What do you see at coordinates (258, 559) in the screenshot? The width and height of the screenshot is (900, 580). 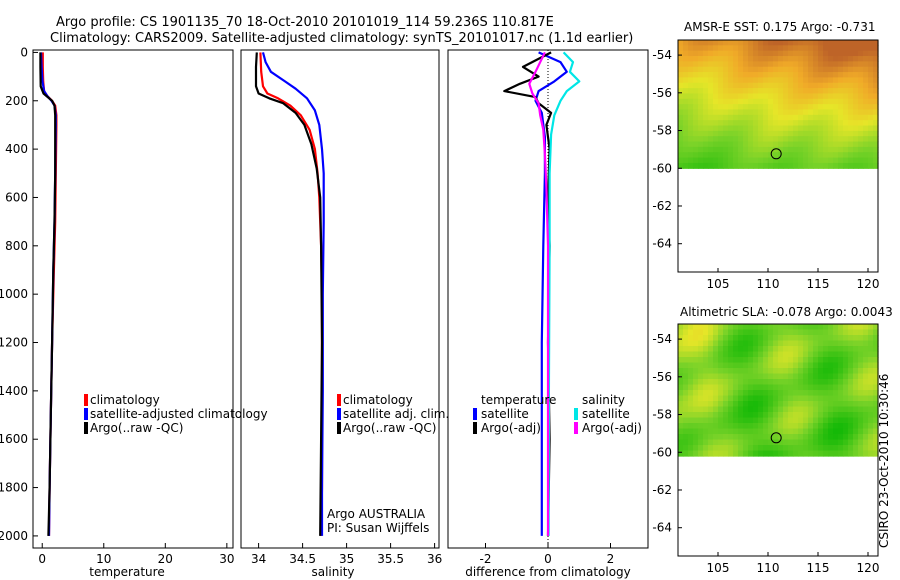 I see `salinity-tick-label: 34` at bounding box center [258, 559].